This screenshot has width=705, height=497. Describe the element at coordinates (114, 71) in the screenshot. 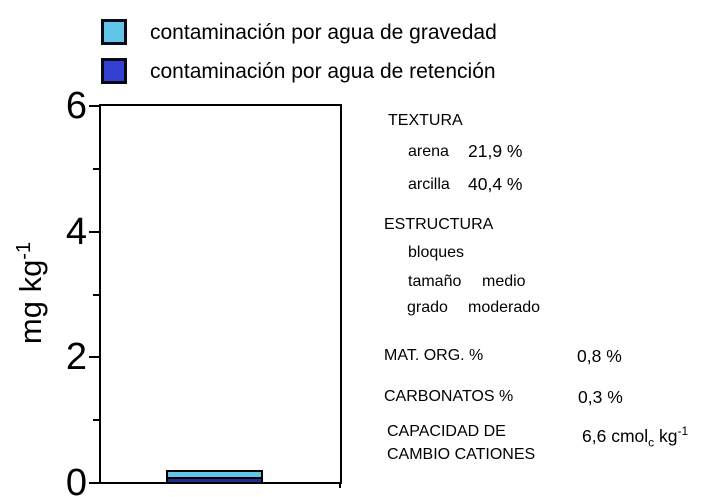

I see `legend-swatch-retencion` at that location.